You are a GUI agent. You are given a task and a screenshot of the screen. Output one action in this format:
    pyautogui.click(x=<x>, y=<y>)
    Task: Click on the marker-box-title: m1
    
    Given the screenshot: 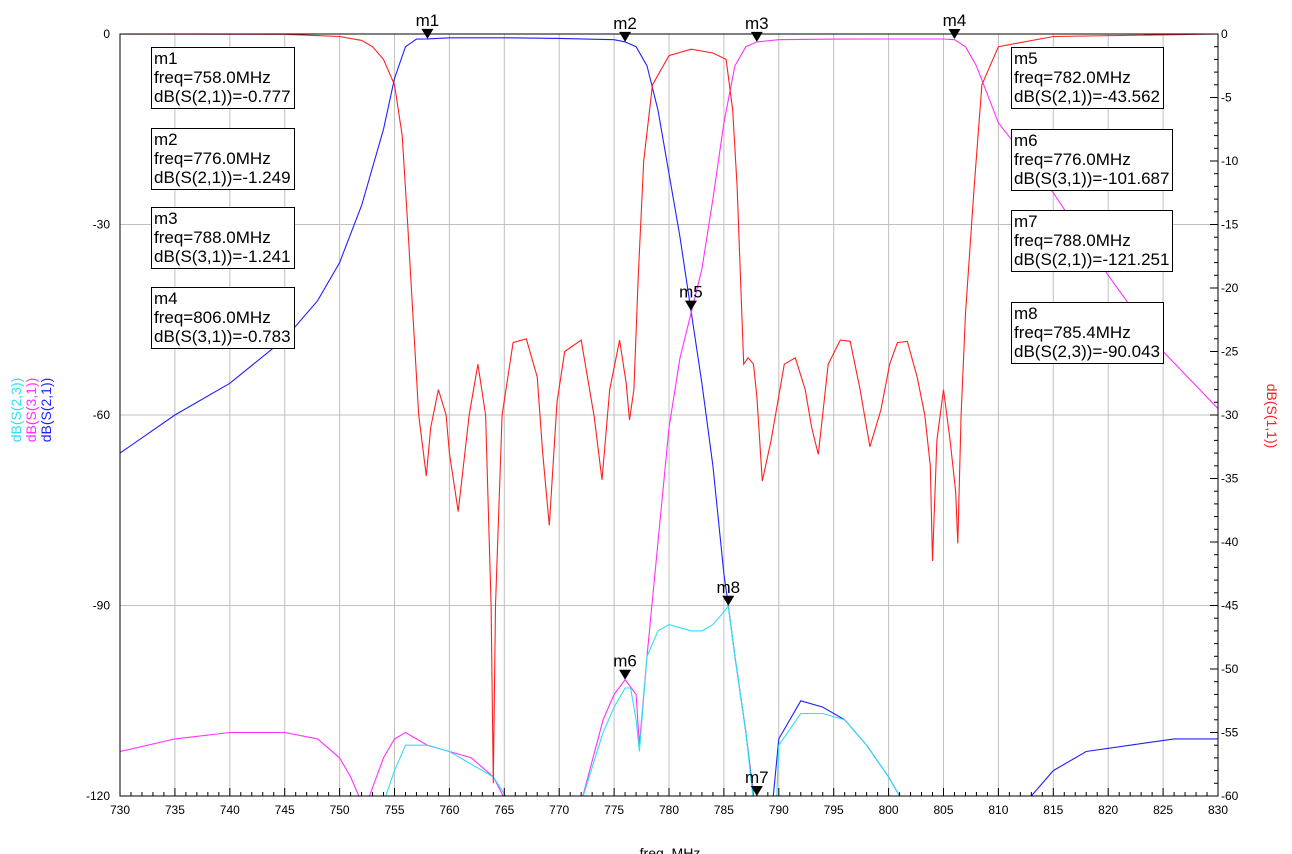 What is the action you would take?
    pyautogui.click(x=166, y=58)
    